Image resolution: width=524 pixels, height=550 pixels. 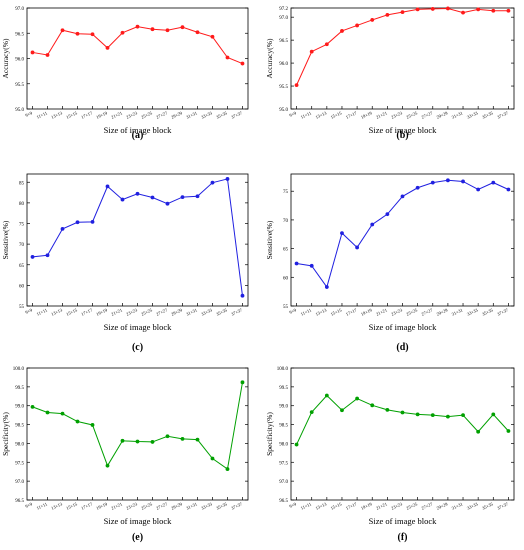 I want to click on y-tick-label: 97.2, so click(x=283, y=9).